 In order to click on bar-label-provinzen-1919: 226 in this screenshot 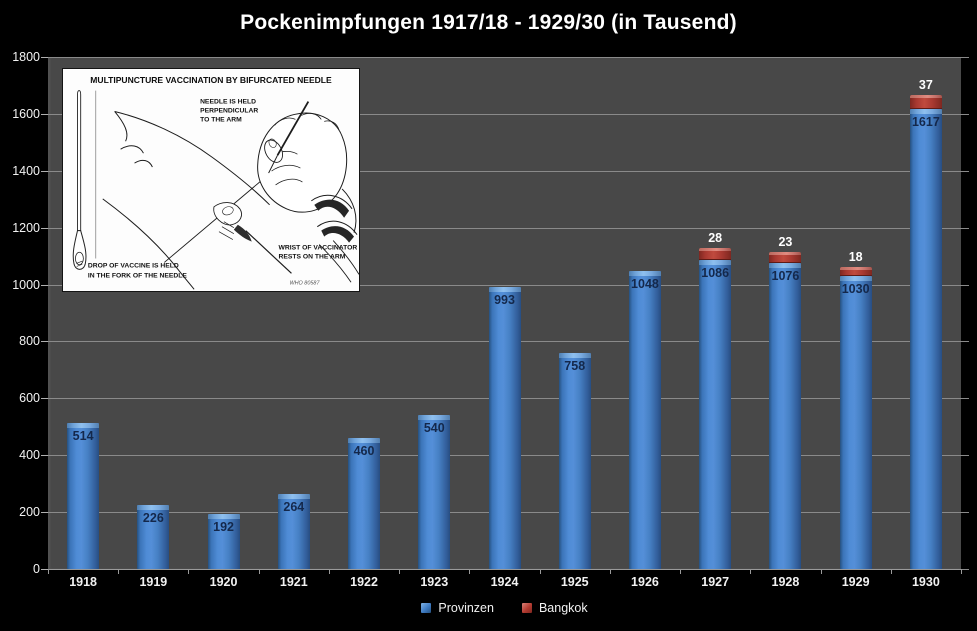, I will do `click(153, 517)`.